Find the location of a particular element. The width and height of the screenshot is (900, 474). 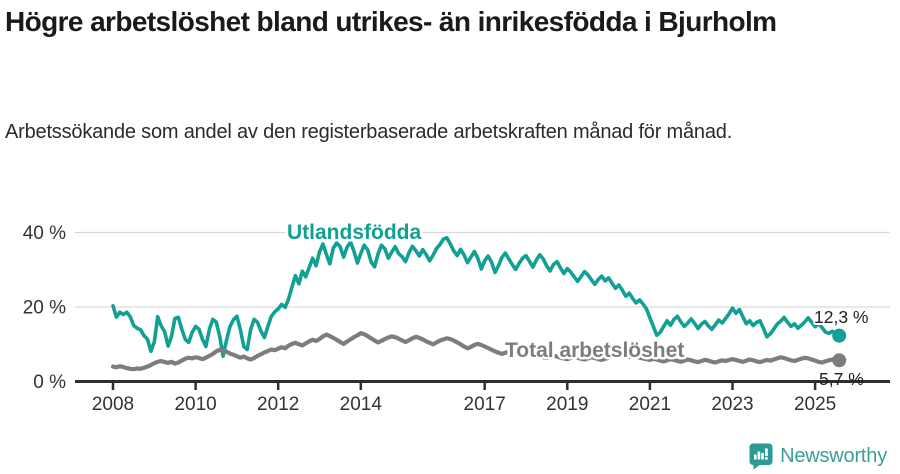

speech-bubble-bar-chart-icon is located at coordinates (761, 456).